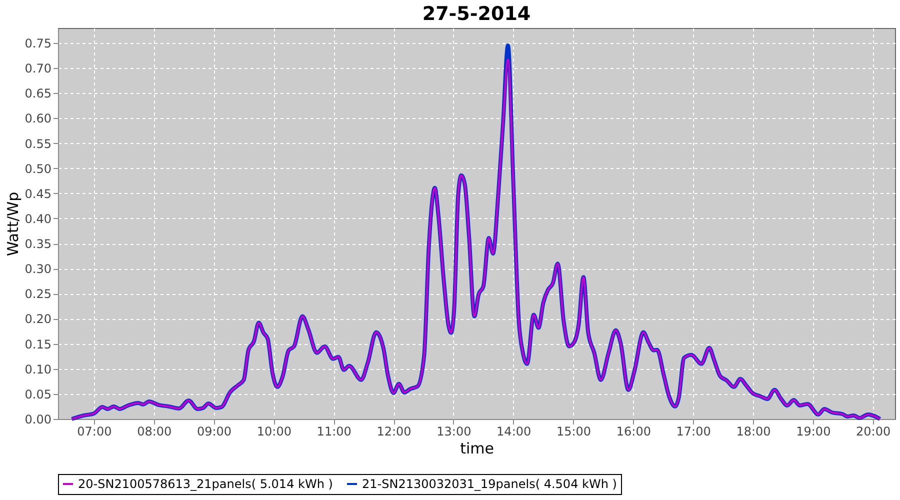  I want to click on legend-label: 20-SN2100578613_21panels( 5.014 kWh ), so click(205, 484).